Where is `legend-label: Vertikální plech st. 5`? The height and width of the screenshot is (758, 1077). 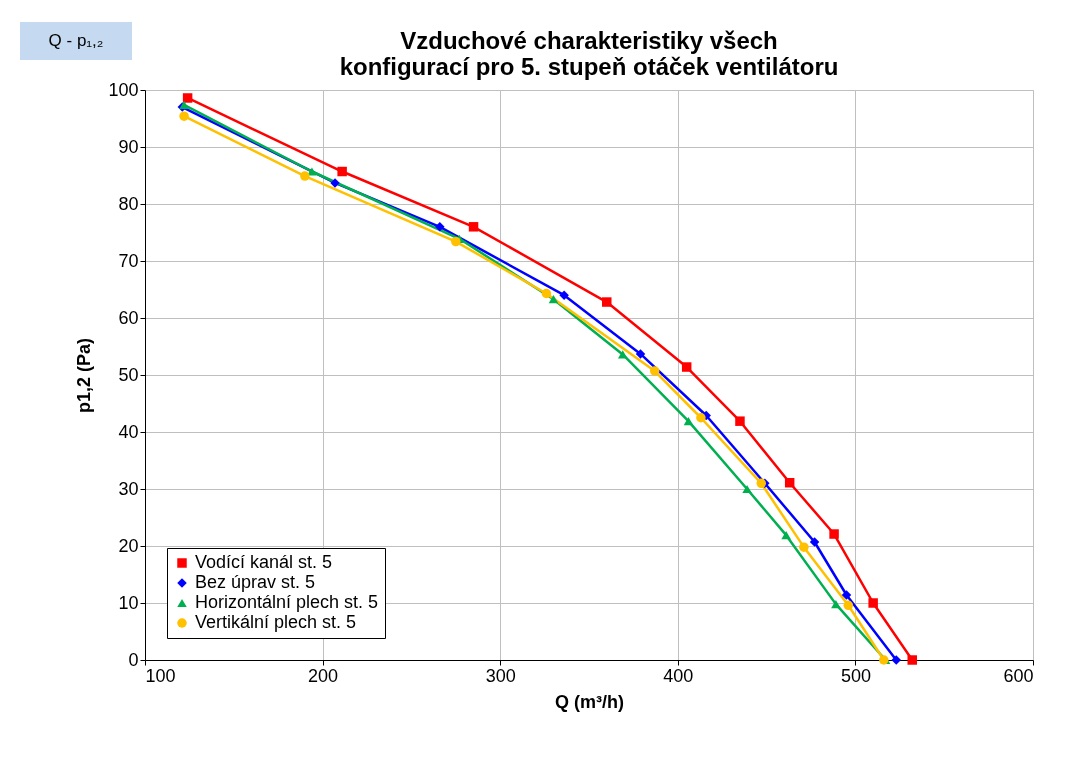 legend-label: Vertikální plech st. 5 is located at coordinates (276, 622).